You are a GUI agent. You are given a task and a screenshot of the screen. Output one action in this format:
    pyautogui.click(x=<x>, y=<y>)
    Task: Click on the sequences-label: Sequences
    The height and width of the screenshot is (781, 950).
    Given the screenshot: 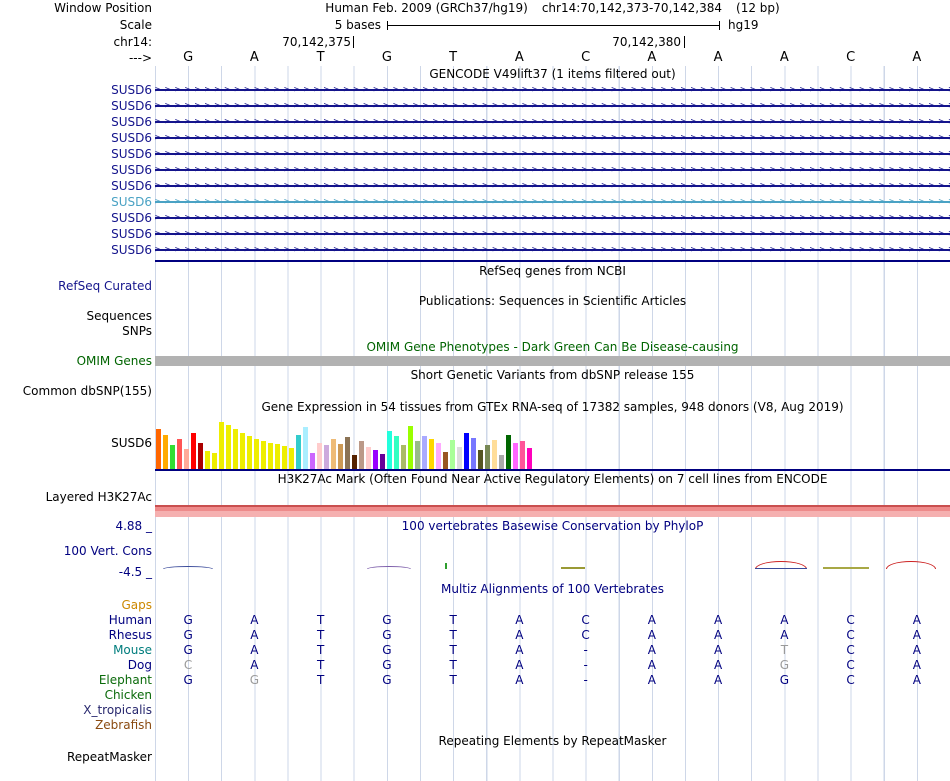 What is the action you would take?
    pyautogui.click(x=119, y=316)
    